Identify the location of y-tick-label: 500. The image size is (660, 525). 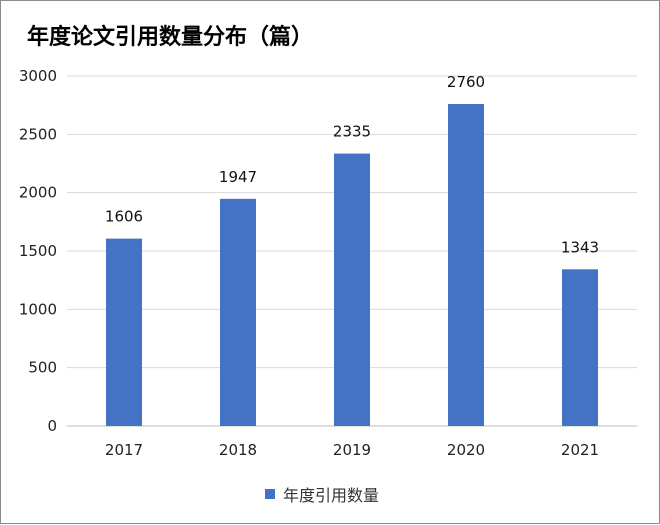
(42, 368).